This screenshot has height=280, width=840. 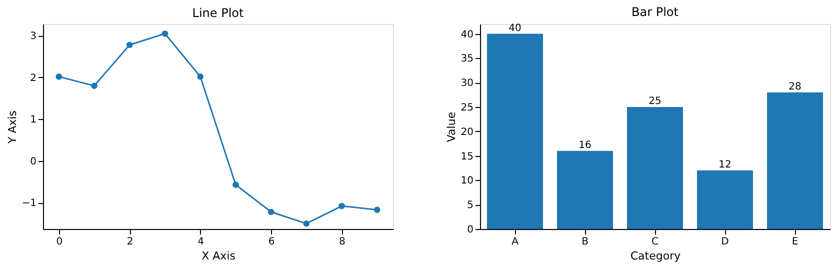 I want to click on x-tick-label: C, so click(x=655, y=242).